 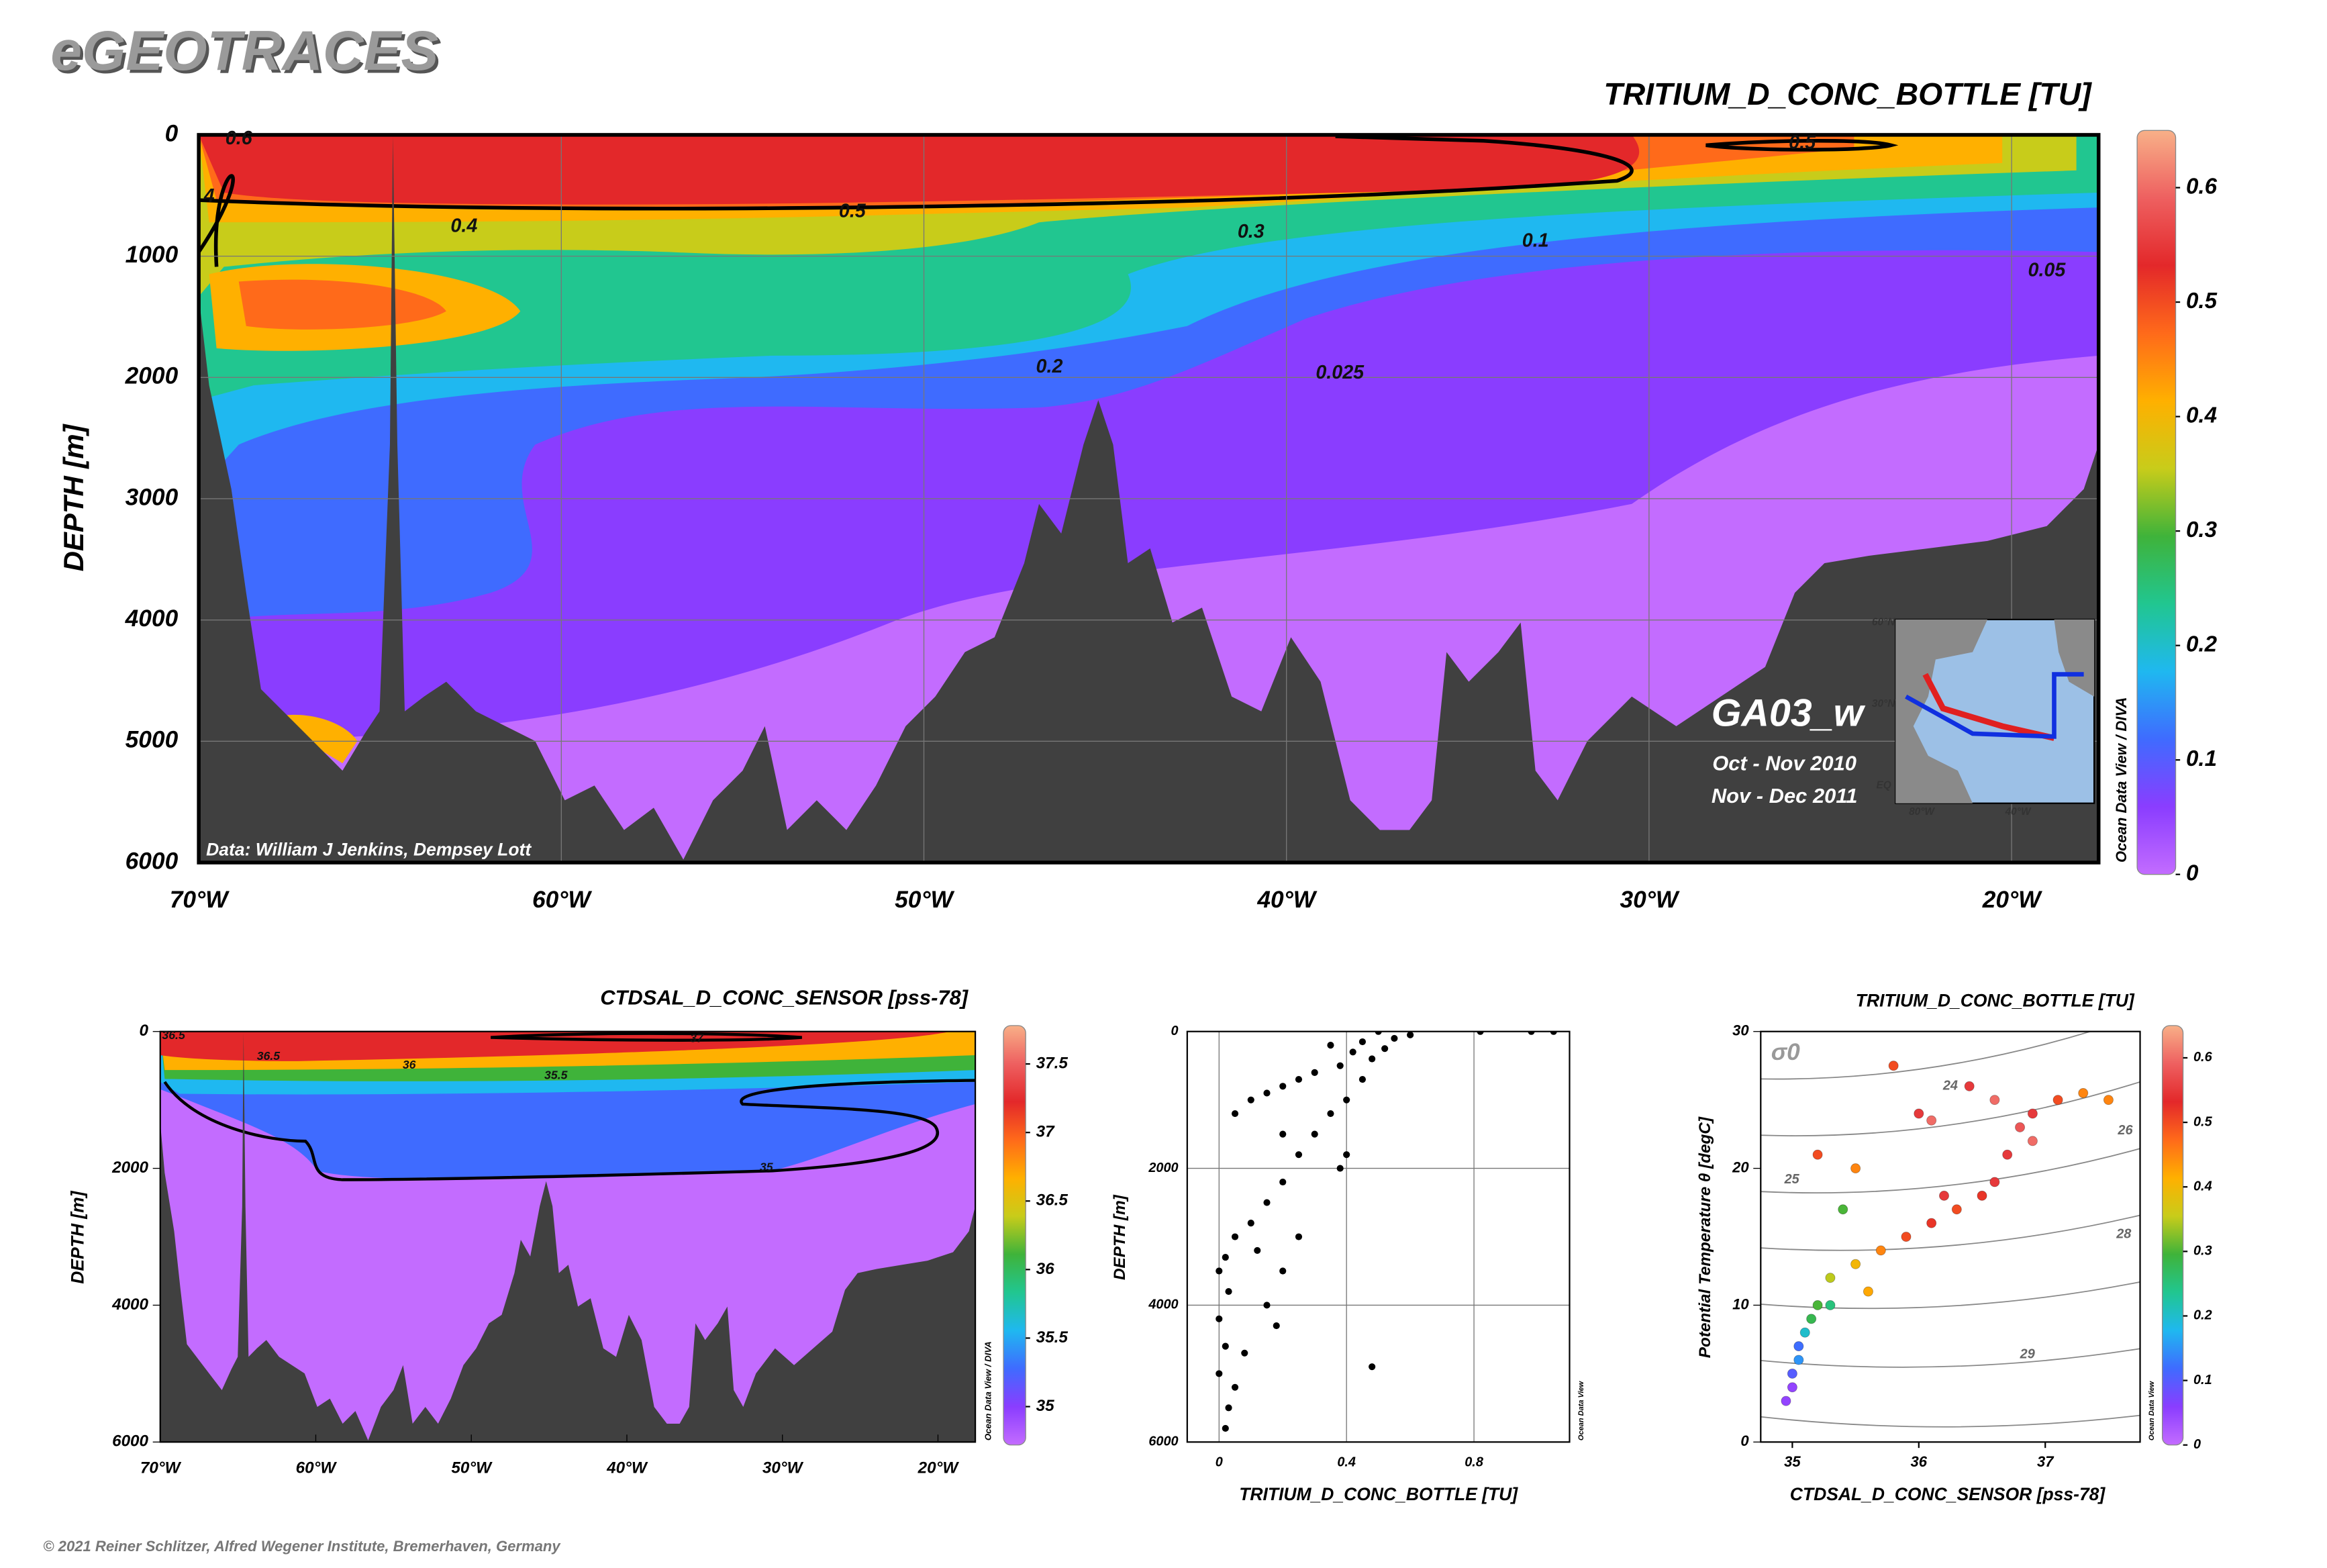 I want to click on y-tick-label: 6000, so click(x=1163, y=1441).